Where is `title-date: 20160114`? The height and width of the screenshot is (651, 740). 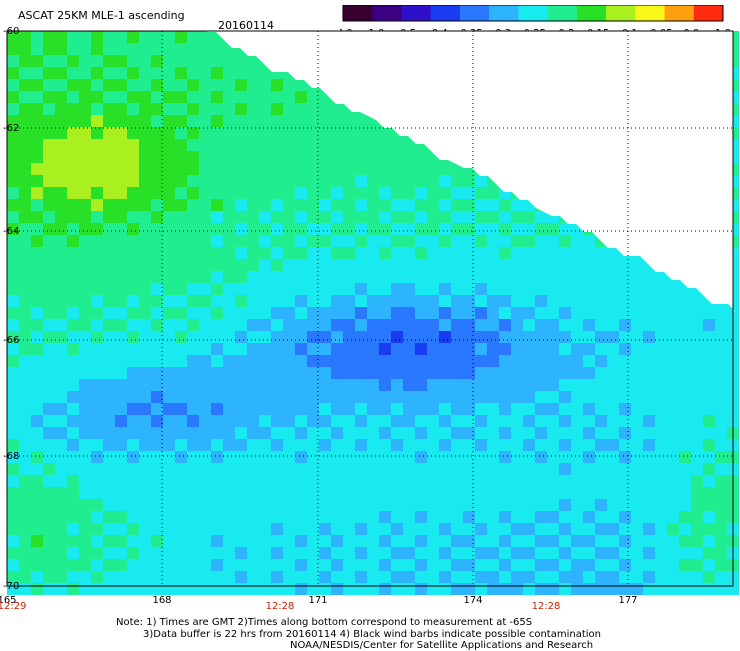 title-date: 20160114 is located at coordinates (246, 25).